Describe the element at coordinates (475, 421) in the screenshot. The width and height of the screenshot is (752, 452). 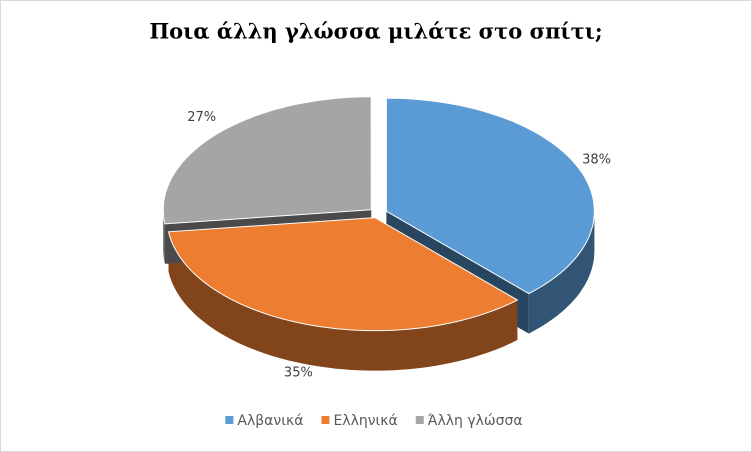
I see `legend-label: Άλλη γλώσσα` at that location.